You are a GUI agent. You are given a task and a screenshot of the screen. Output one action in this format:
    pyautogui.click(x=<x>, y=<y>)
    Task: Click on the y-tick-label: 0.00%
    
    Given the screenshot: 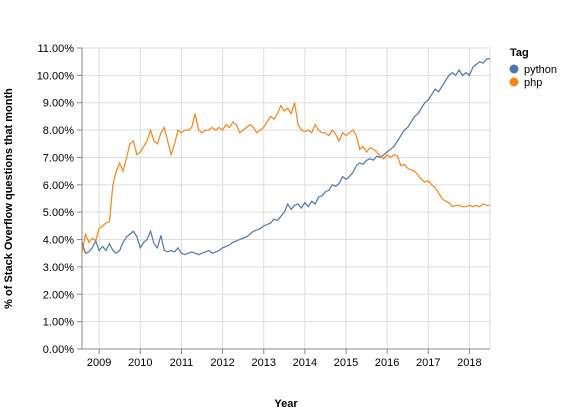 What is the action you would take?
    pyautogui.click(x=58, y=350)
    